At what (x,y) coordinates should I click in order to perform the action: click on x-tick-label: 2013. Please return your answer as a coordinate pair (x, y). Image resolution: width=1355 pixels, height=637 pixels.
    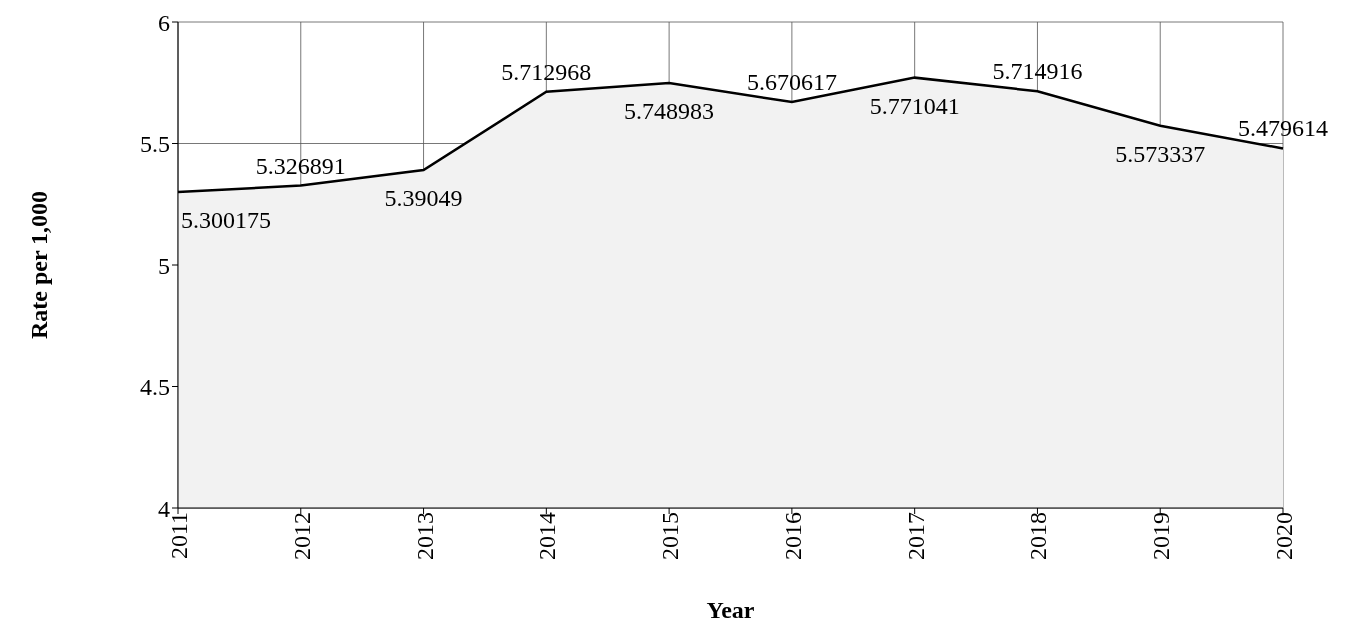
    Looking at the image, I should click on (424, 536).